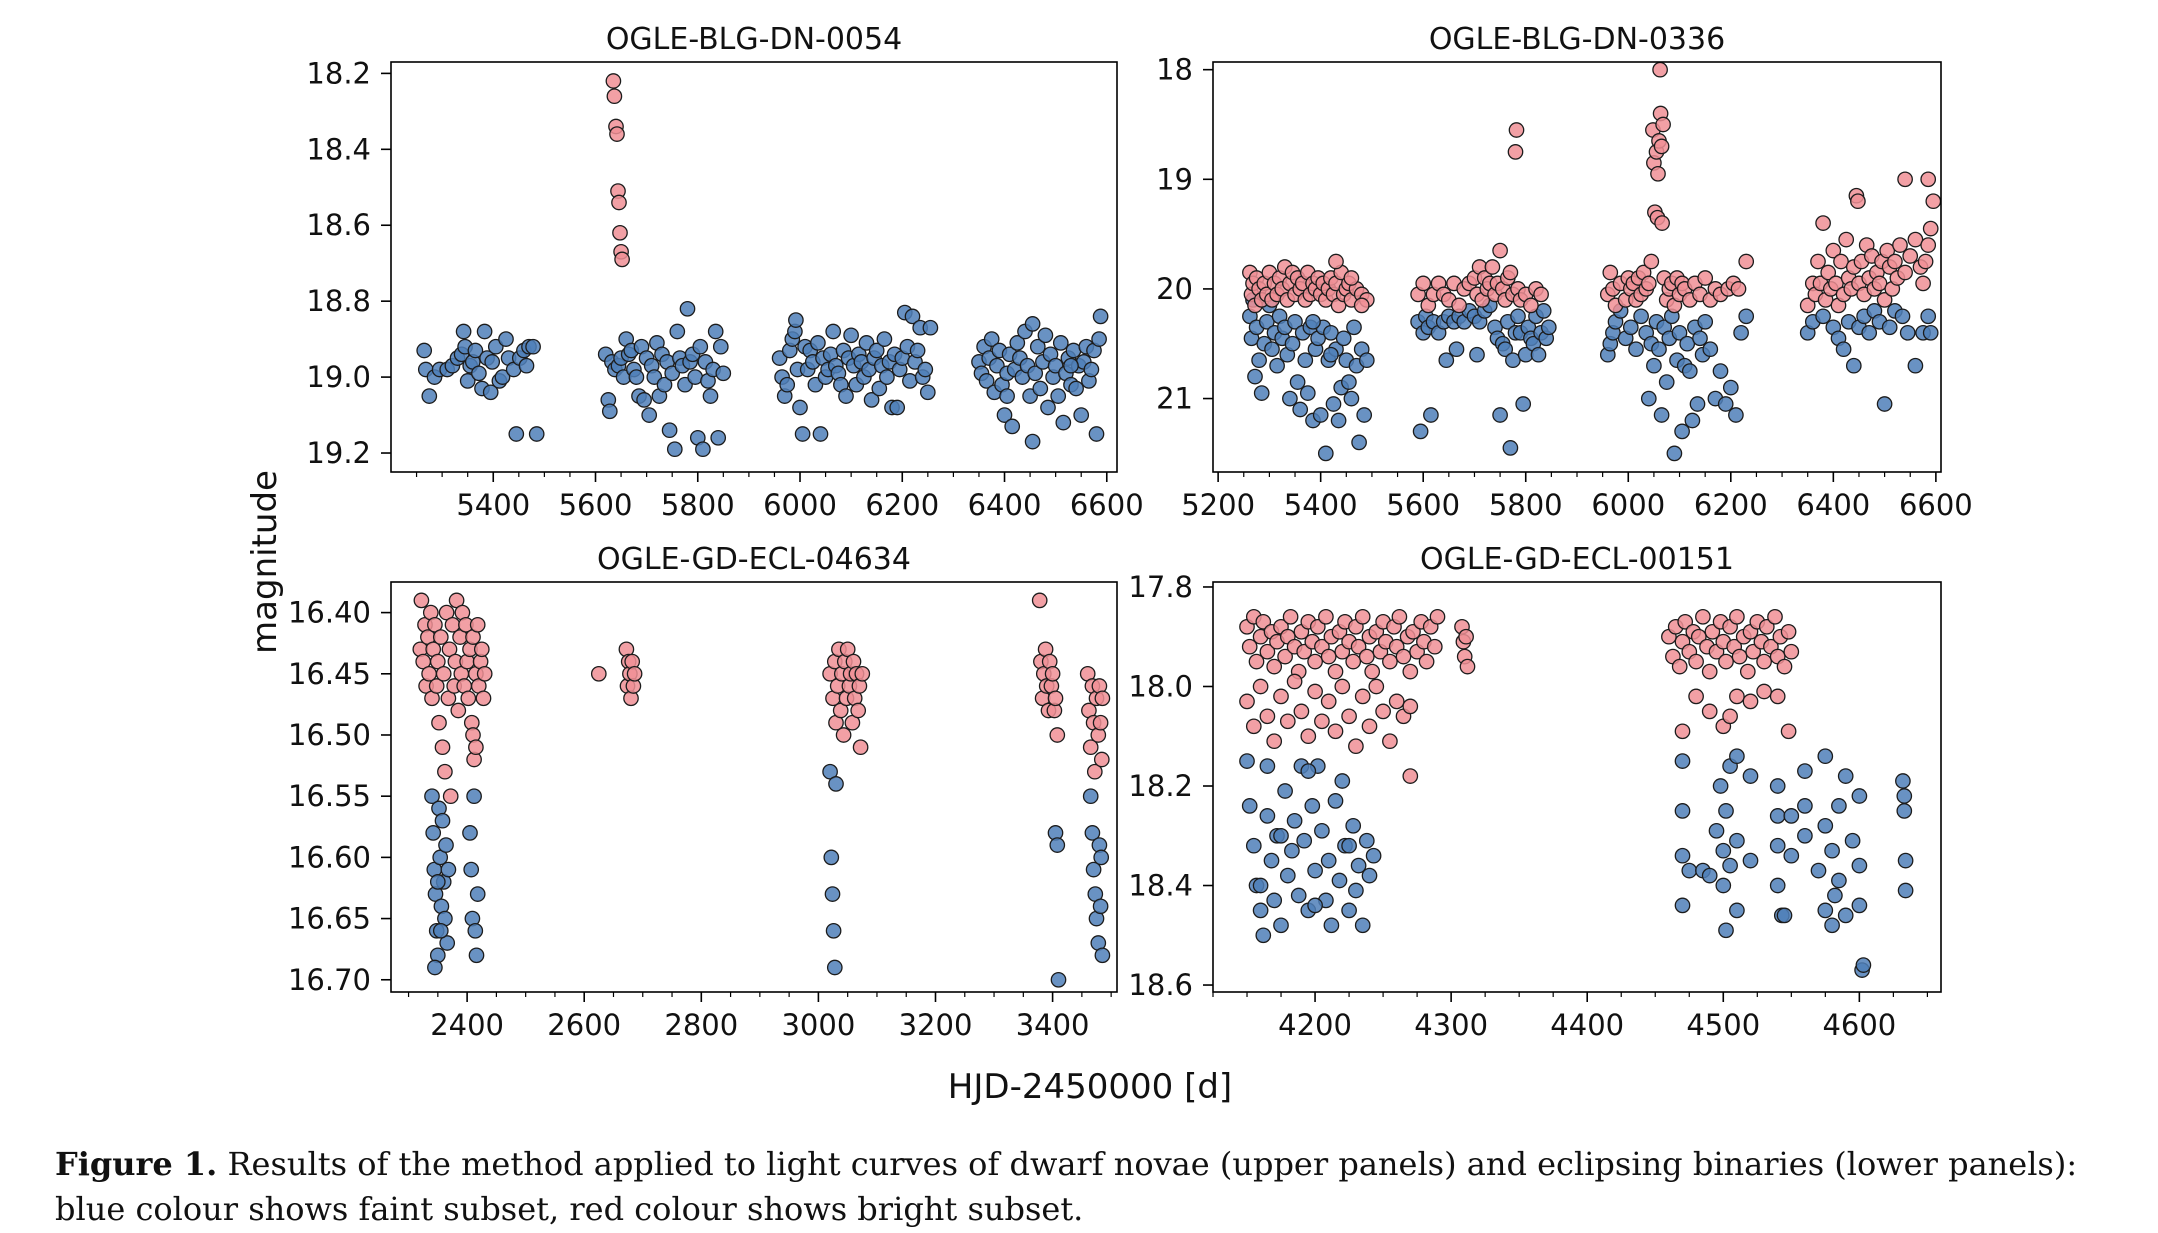 The image size is (2158, 1233). Describe the element at coordinates (936, 1025) in the screenshot. I see `x-tick-label: 3200` at that location.